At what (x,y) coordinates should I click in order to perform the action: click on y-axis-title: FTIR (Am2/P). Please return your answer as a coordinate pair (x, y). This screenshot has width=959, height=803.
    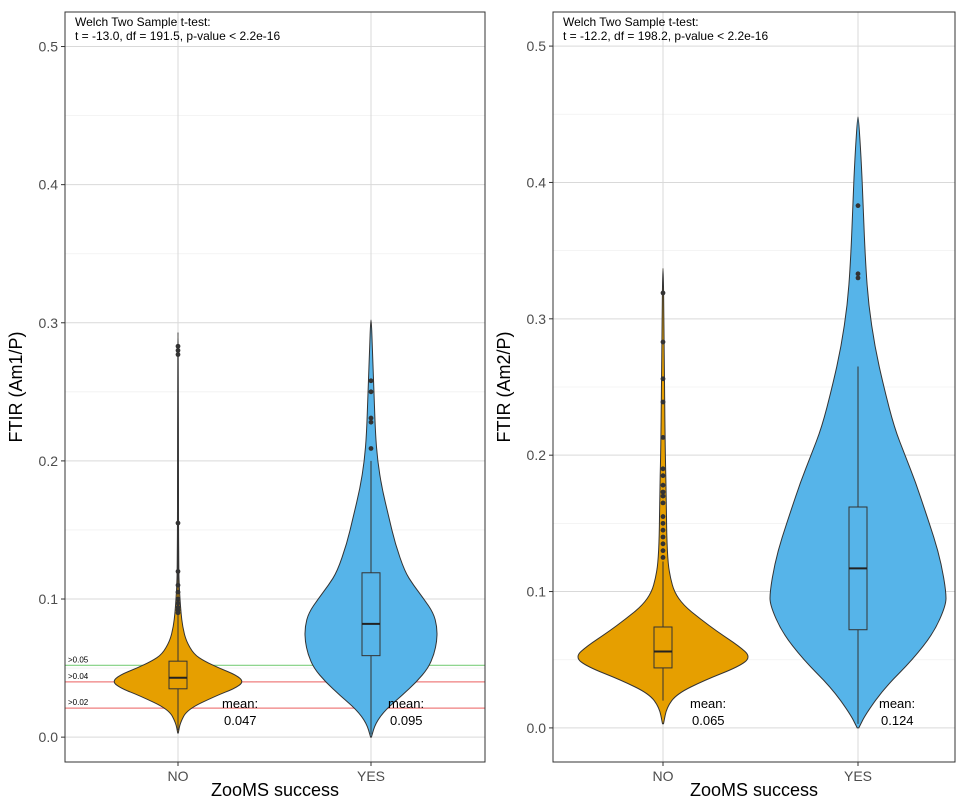
    Looking at the image, I should click on (504, 387).